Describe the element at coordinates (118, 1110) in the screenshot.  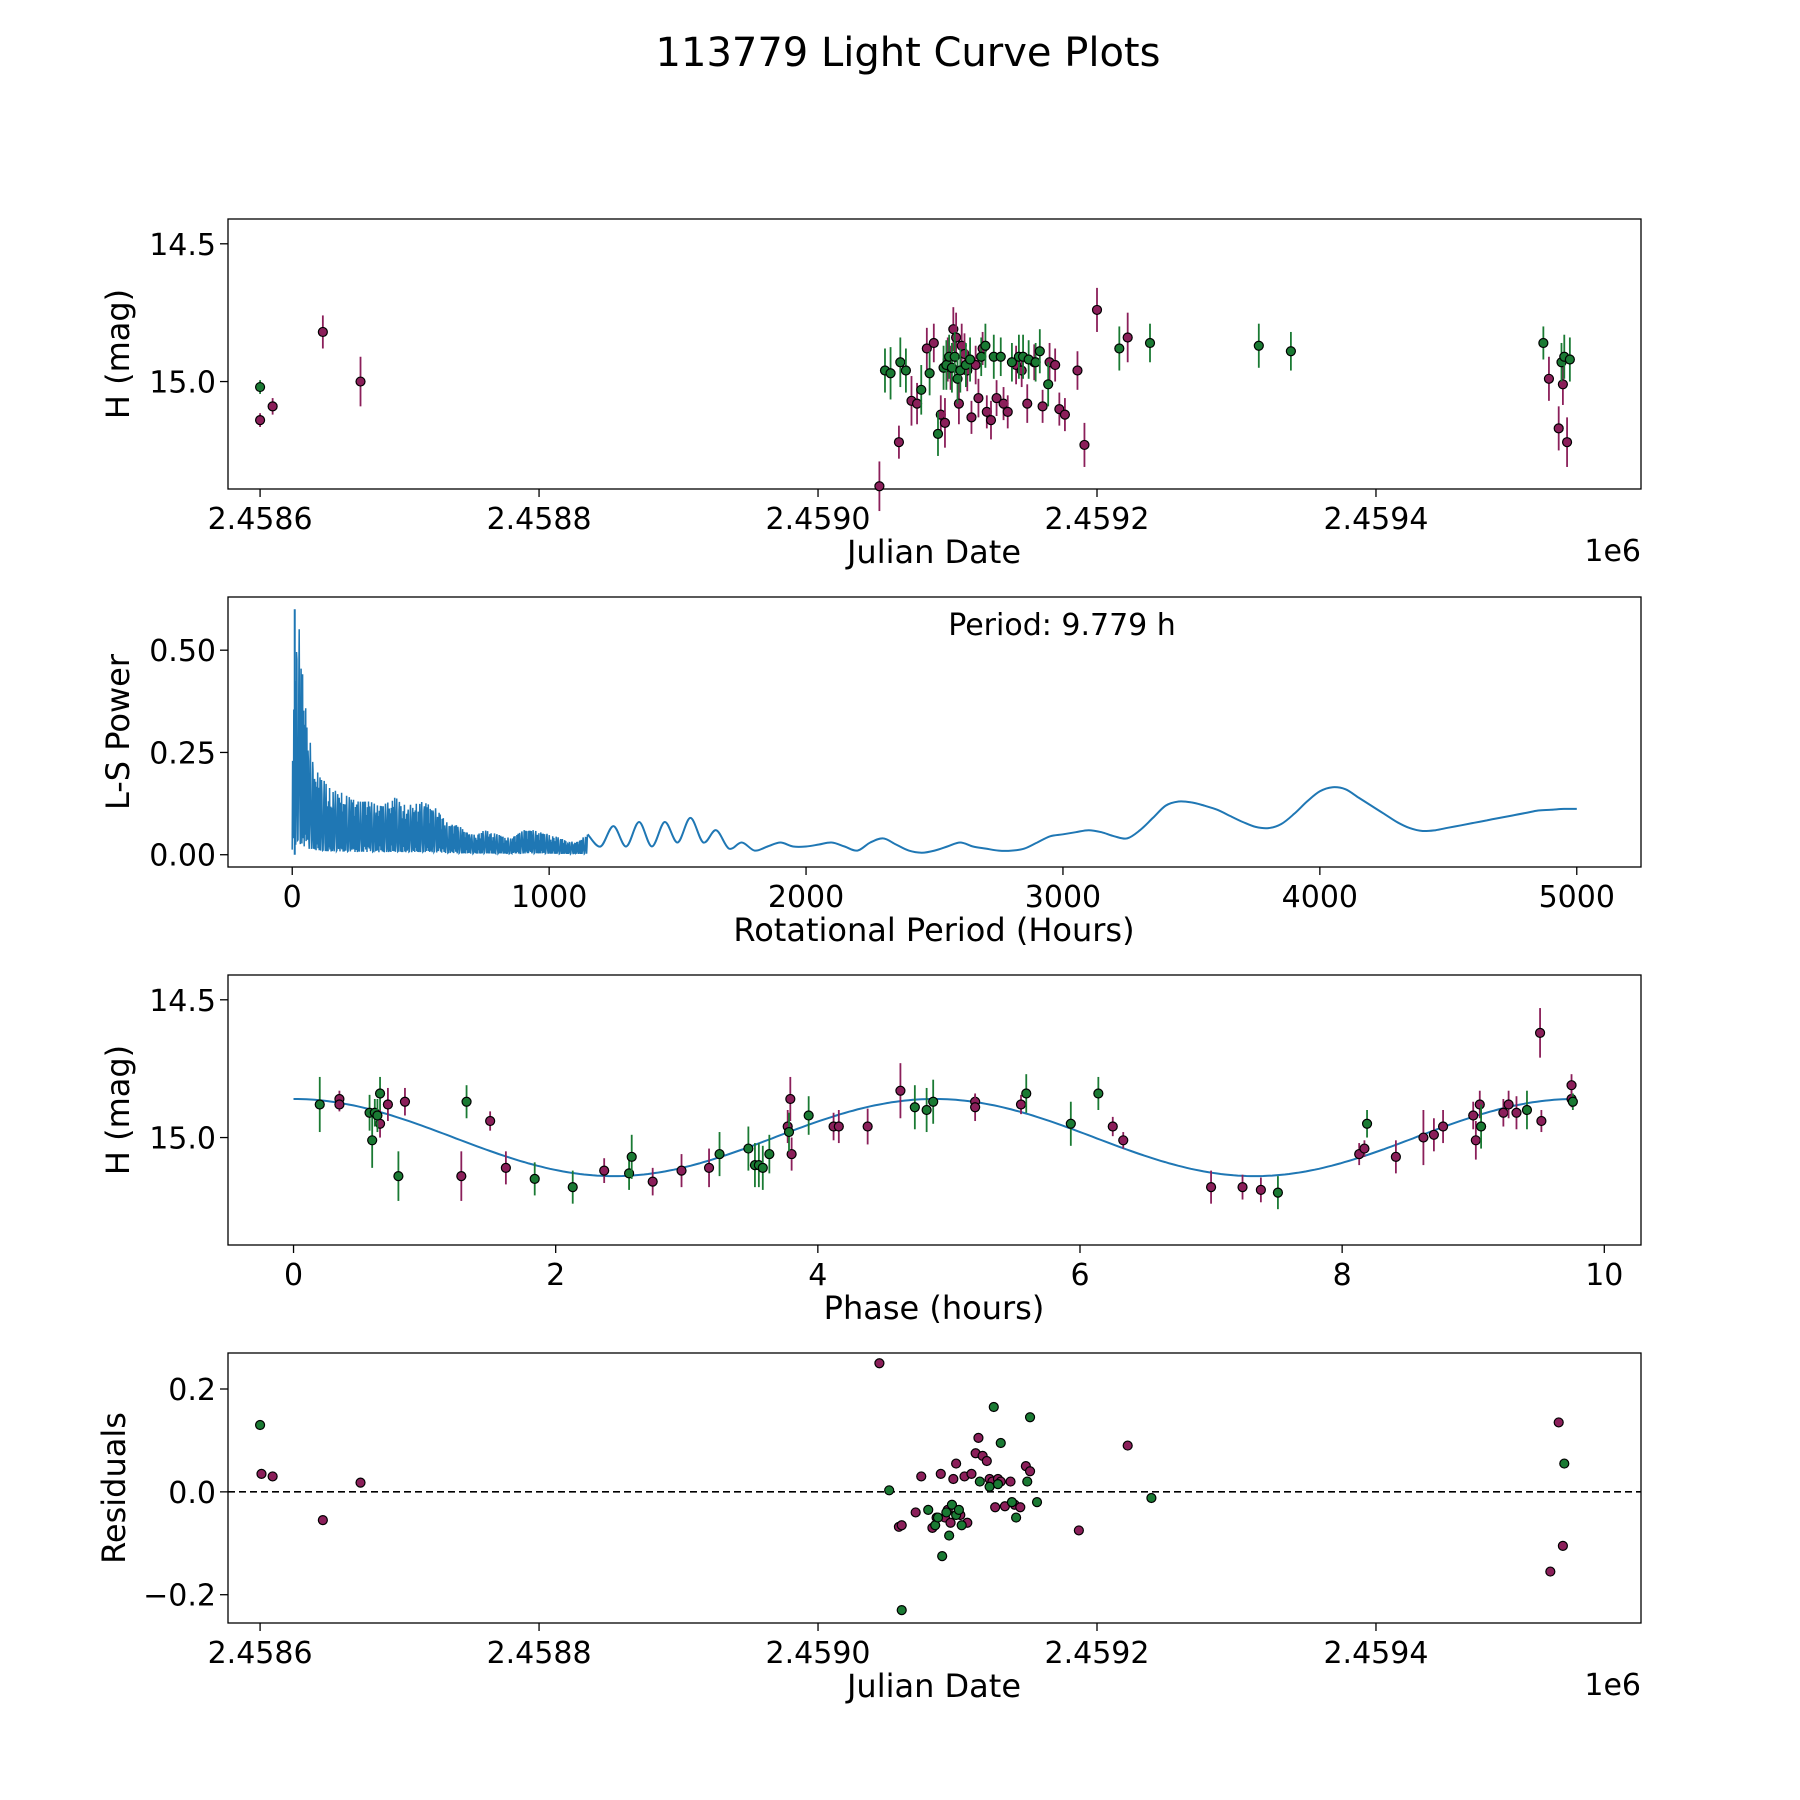
I see `phased-lightcurve-ylabel: H (mag)` at that location.